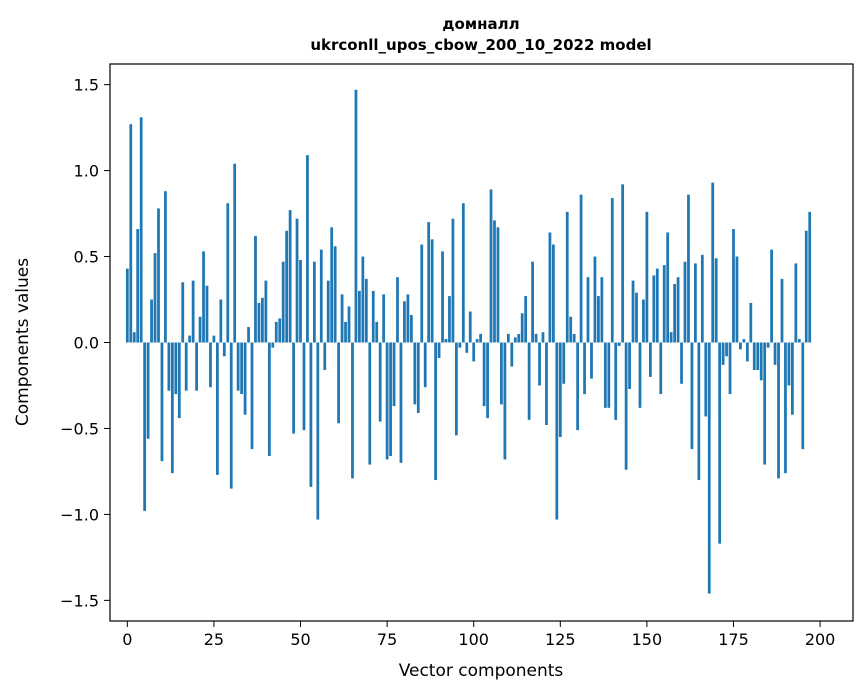 This screenshot has height=700, width=867. Describe the element at coordinates (480, 45) in the screenshot. I see `chart-title-line-2: ukrconll_upos_cbow_200_10_2022 model` at that location.